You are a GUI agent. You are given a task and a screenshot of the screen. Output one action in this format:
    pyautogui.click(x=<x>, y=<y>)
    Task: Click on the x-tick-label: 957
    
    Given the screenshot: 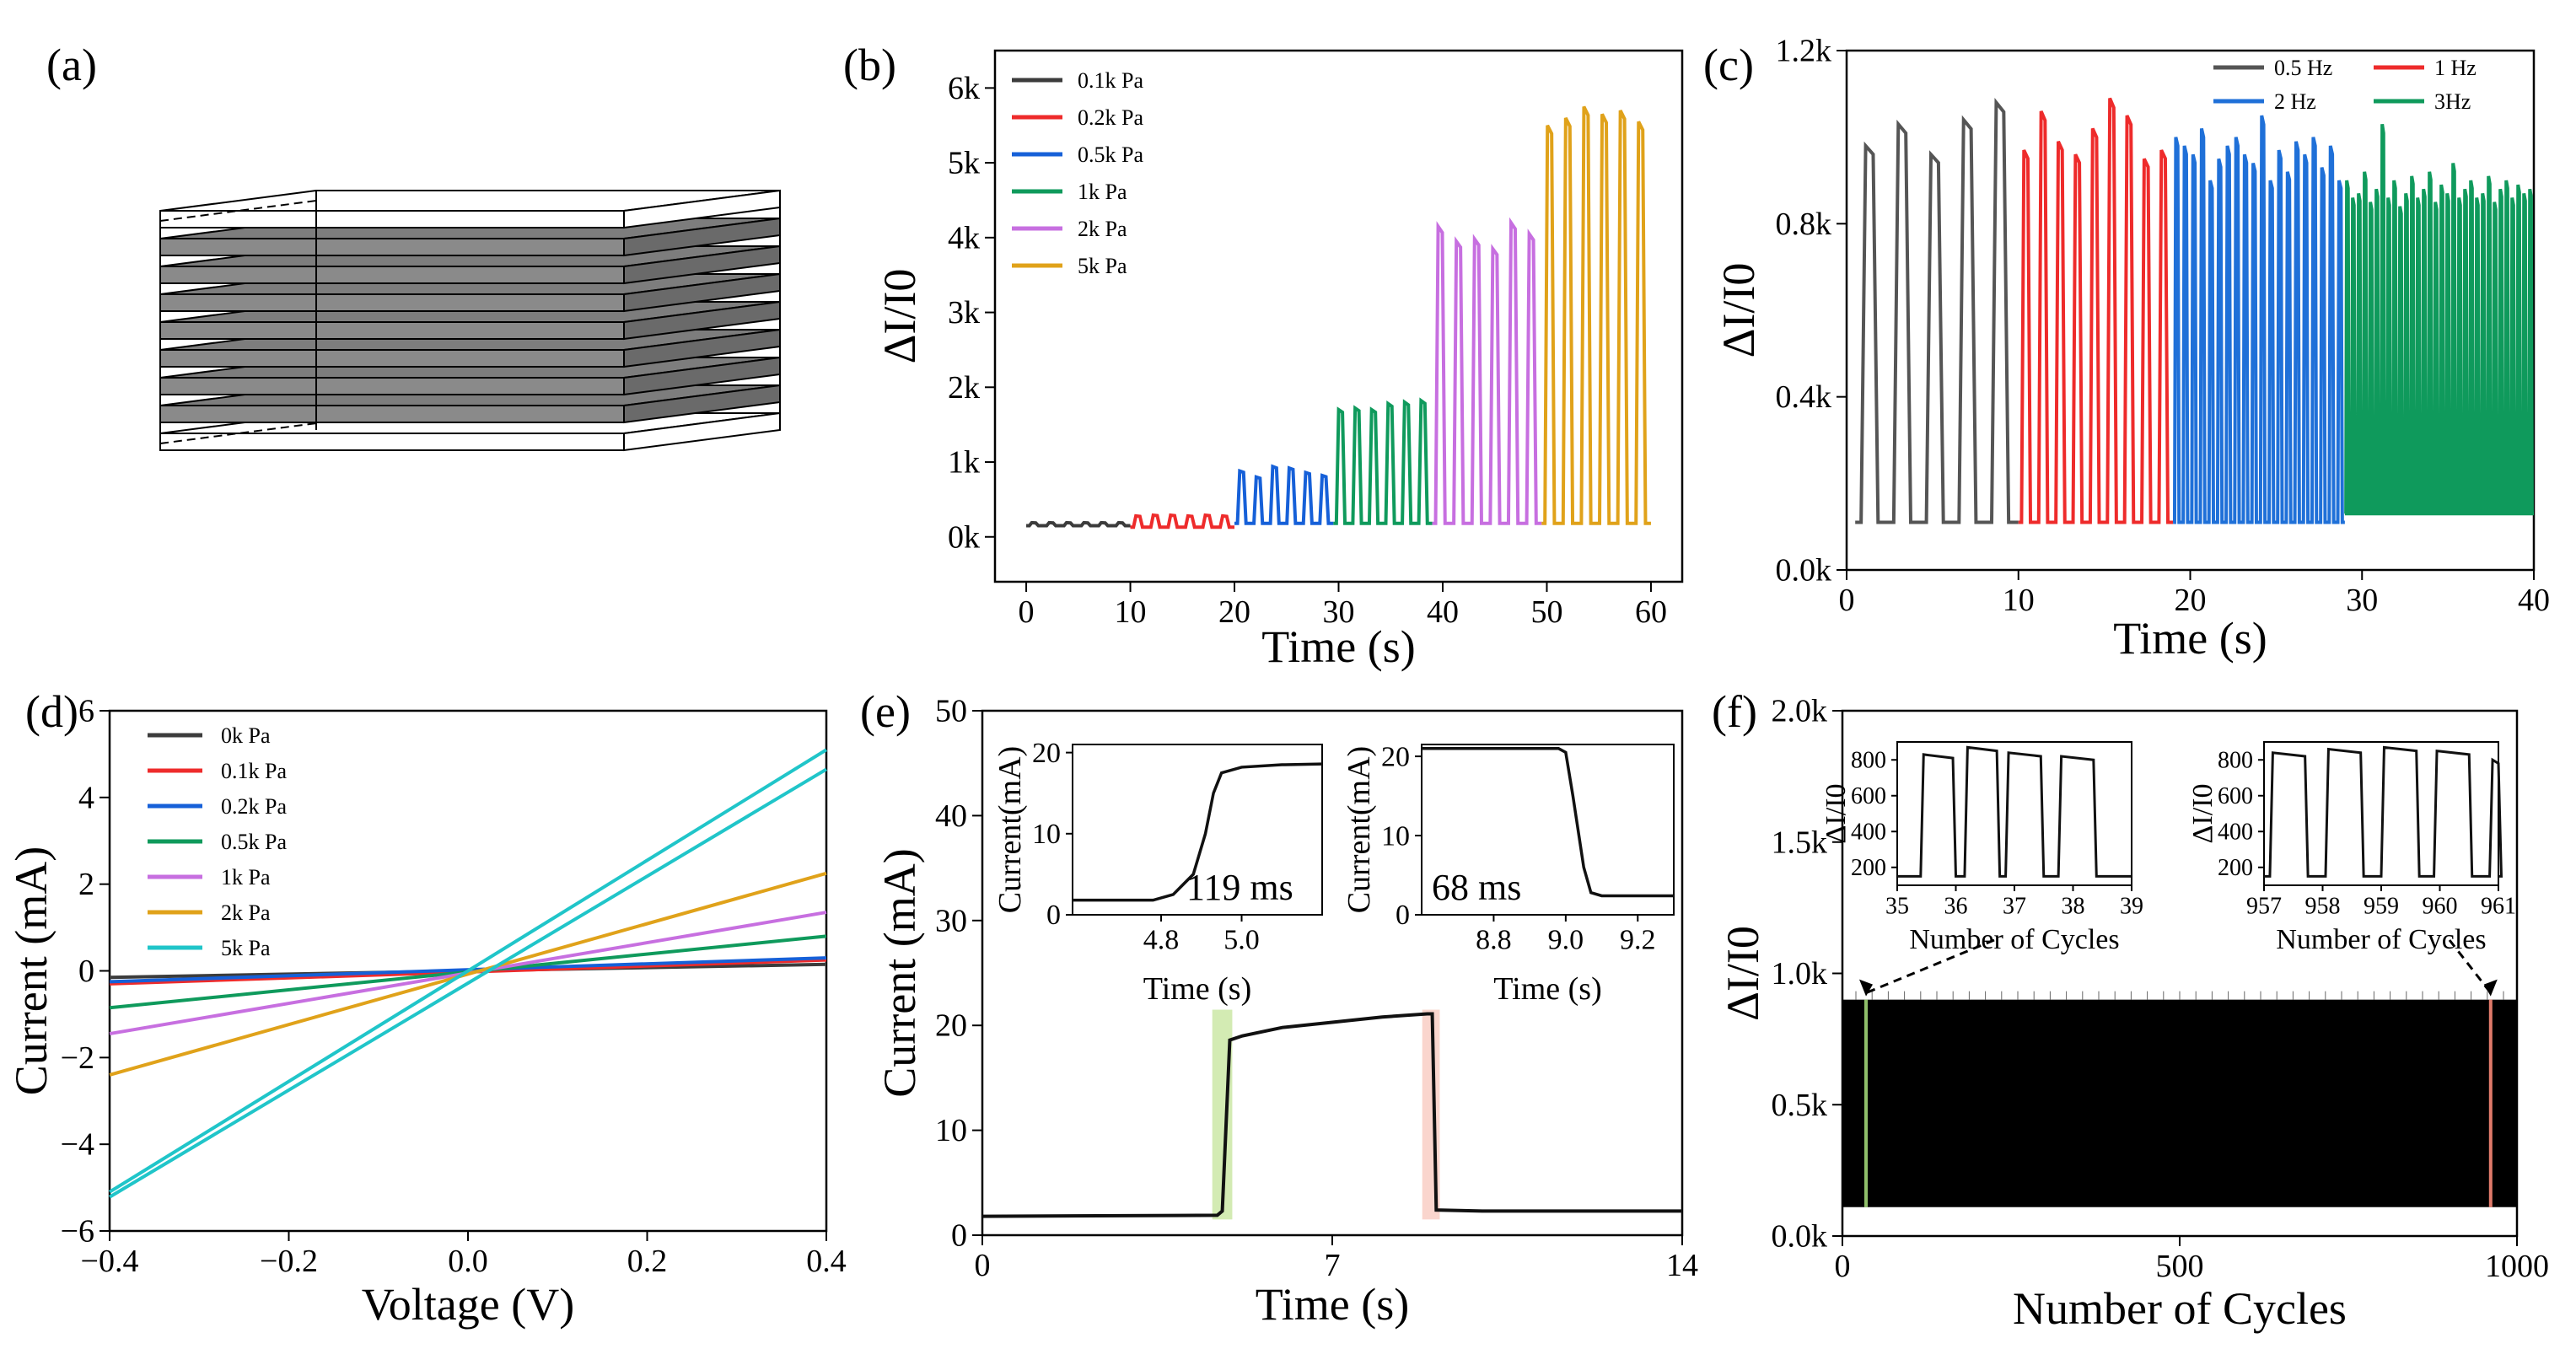 What is the action you would take?
    pyautogui.click(x=2264, y=907)
    